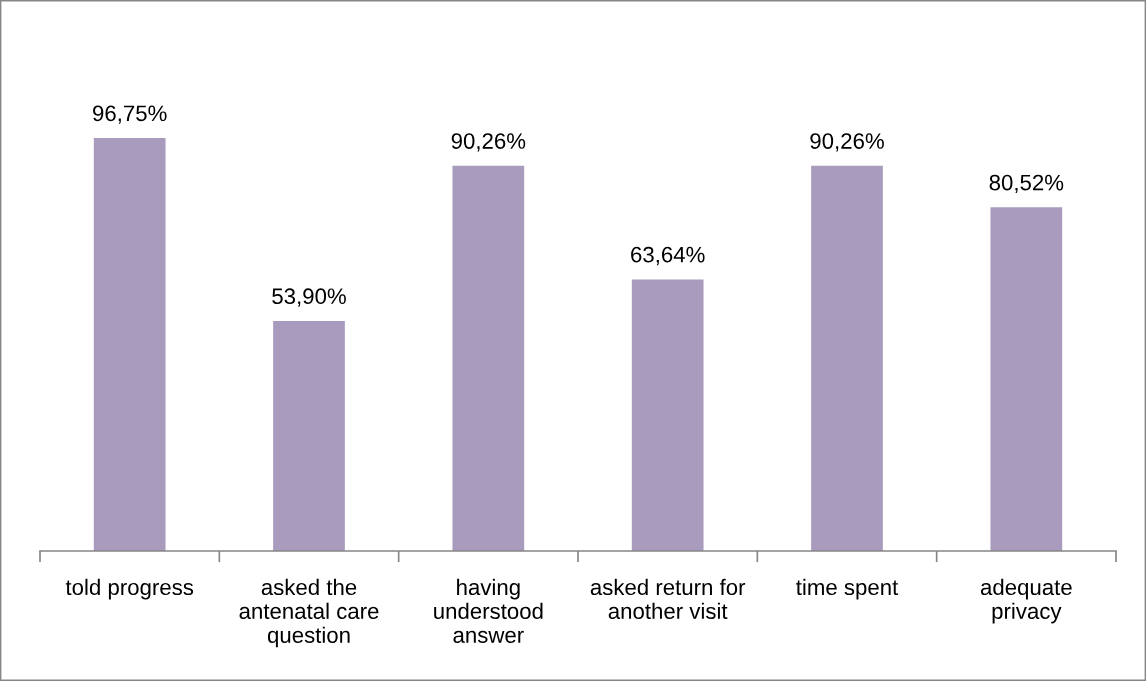 The image size is (1146, 681). I want to click on x-tick-label: told progress, so click(129, 589).